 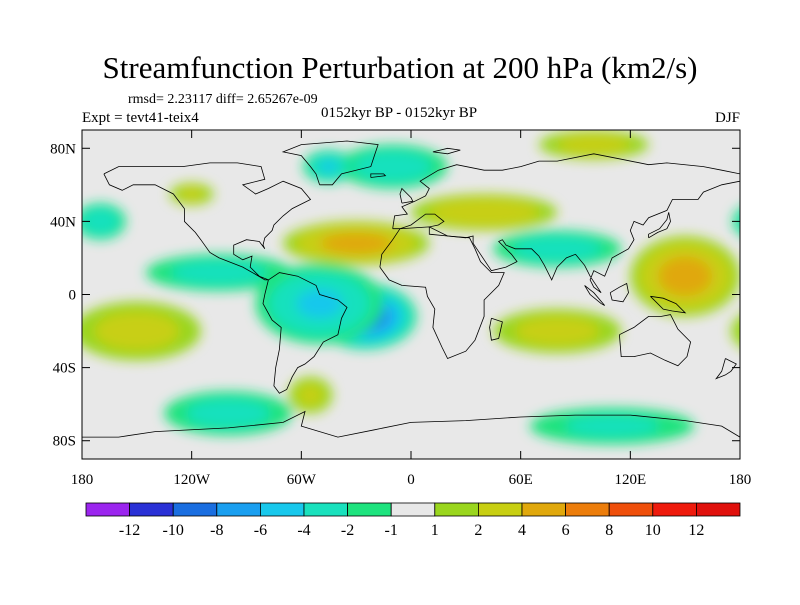 What do you see at coordinates (413, 520) in the screenshot?
I see `colorbar: -12 -10 -8 -6 -4 -2 -1 1 2 4 6 8 10 12` at bounding box center [413, 520].